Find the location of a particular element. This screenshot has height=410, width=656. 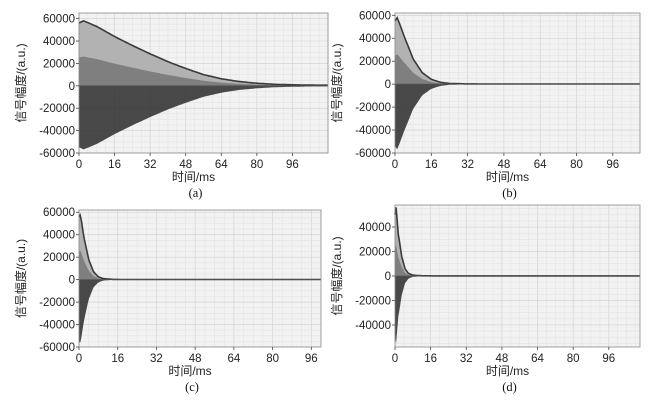

panel-caption: (d) is located at coordinates (509, 387).